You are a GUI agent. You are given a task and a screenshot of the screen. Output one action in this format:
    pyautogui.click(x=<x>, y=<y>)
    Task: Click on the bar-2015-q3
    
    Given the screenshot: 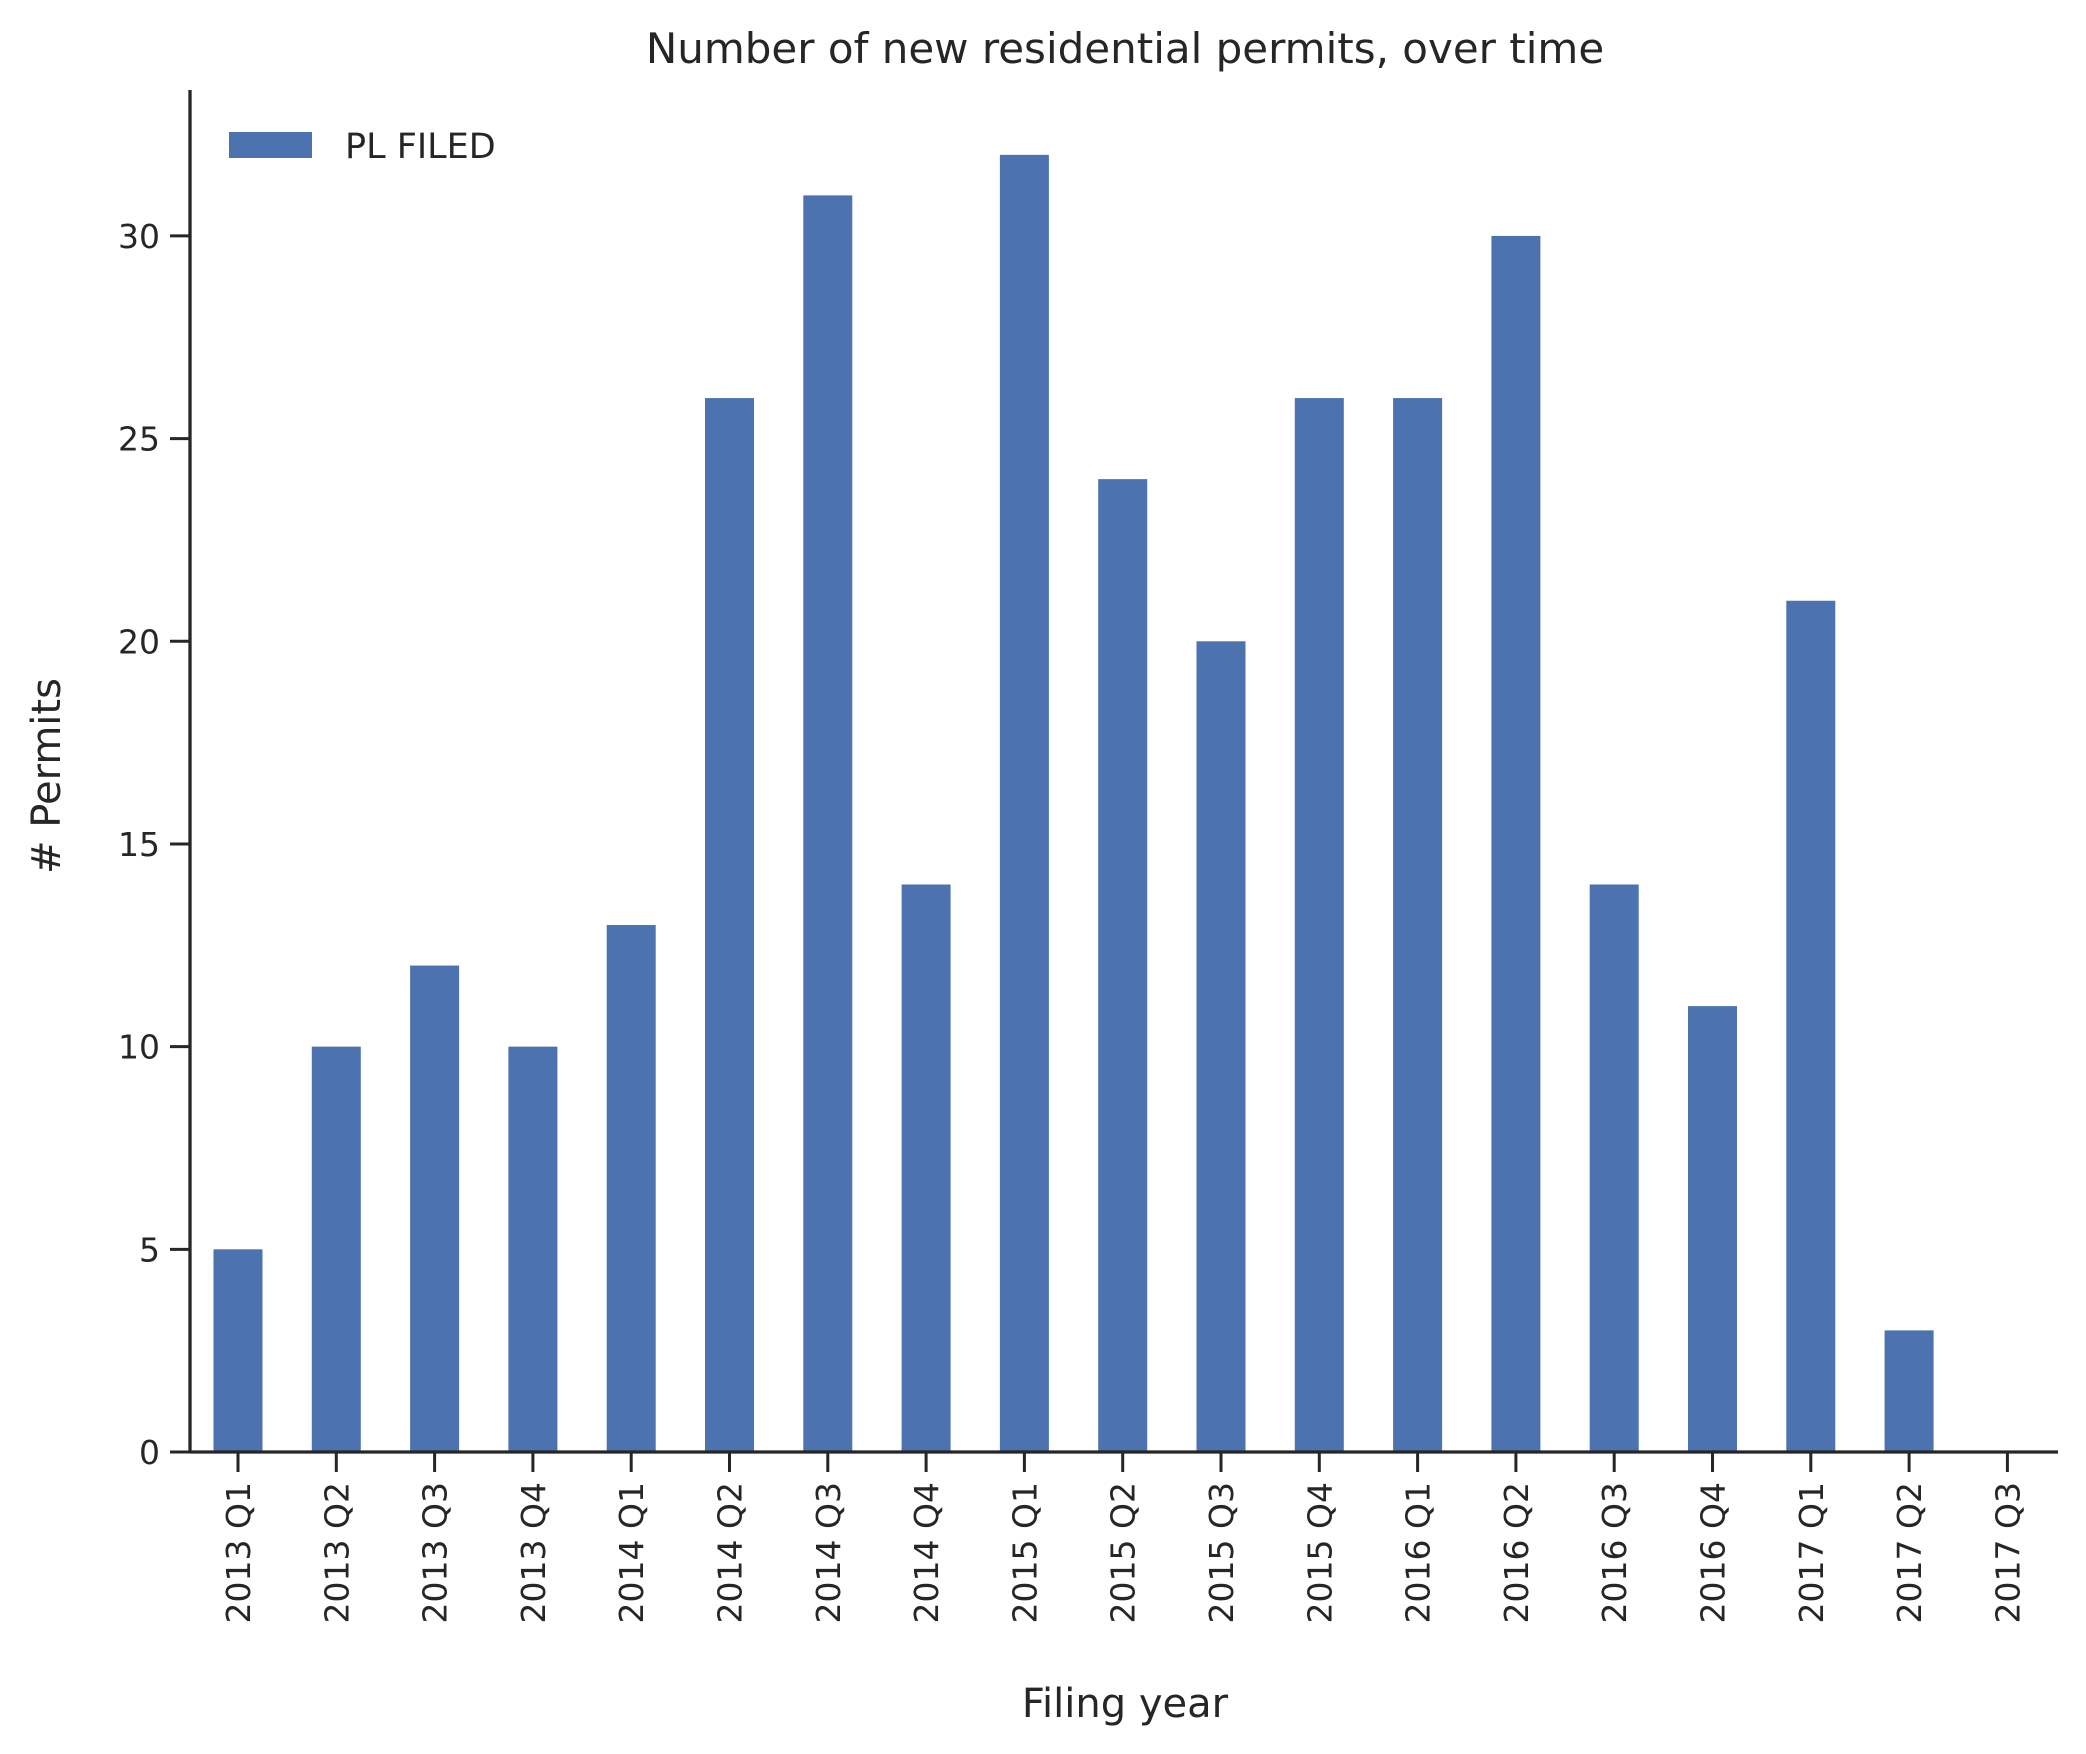 What is the action you would take?
    pyautogui.click(x=1221, y=1046)
    